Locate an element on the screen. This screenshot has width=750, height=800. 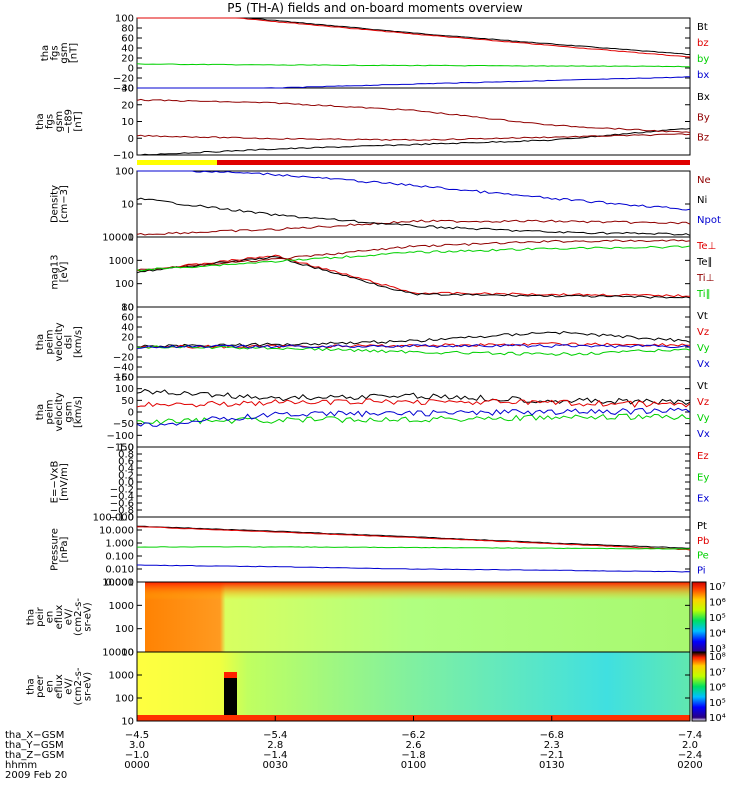
ion-spectrogram-high-energy is located at coordinates (413, 591).